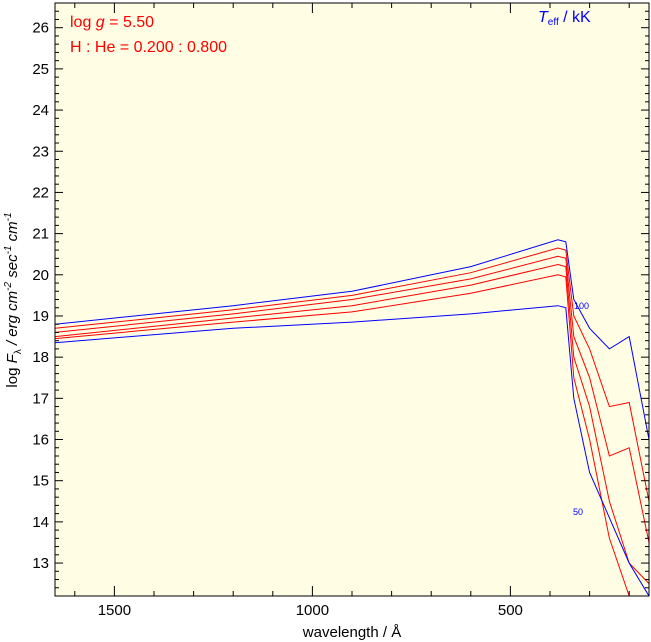  I want to click on x-axis-title-unit: Å, so click(396, 632).